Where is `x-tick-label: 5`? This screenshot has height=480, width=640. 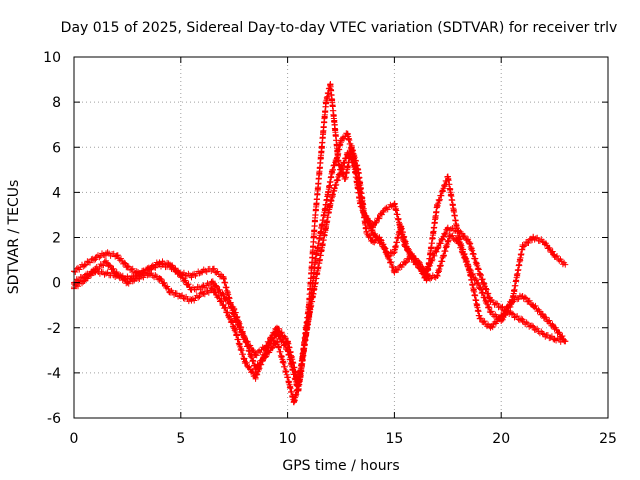 x-tick-label: 5 is located at coordinates (180, 439).